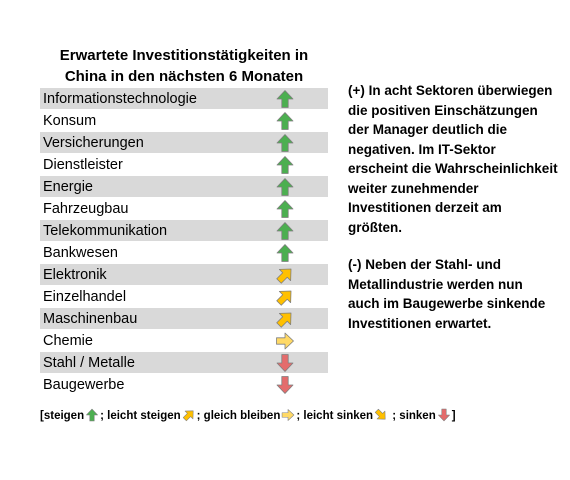 The width and height of the screenshot is (570, 480). What do you see at coordinates (184, 209) in the screenshot?
I see `table-row: Fahrzeugbau` at bounding box center [184, 209].